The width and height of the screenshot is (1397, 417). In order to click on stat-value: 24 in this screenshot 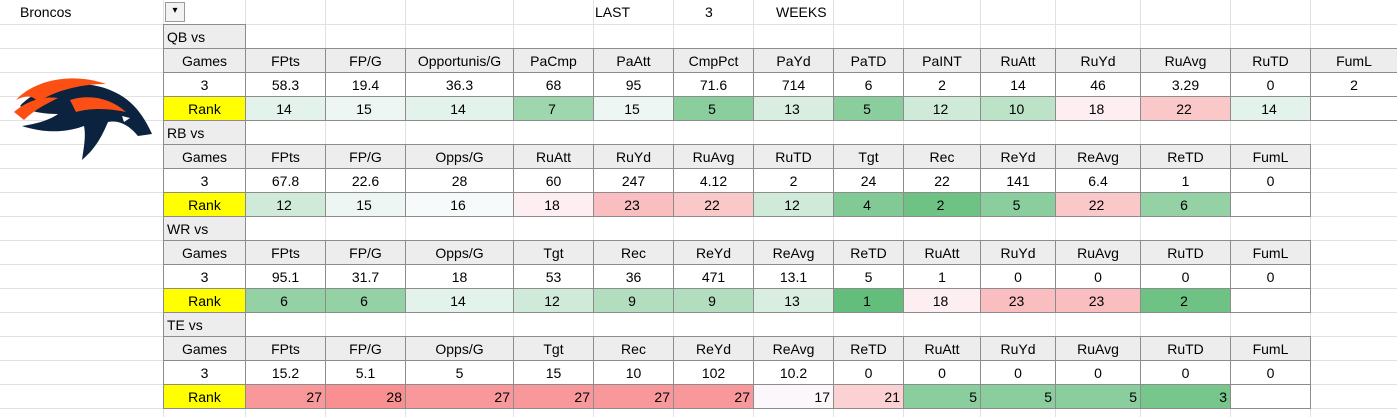, I will do `click(868, 180)`.